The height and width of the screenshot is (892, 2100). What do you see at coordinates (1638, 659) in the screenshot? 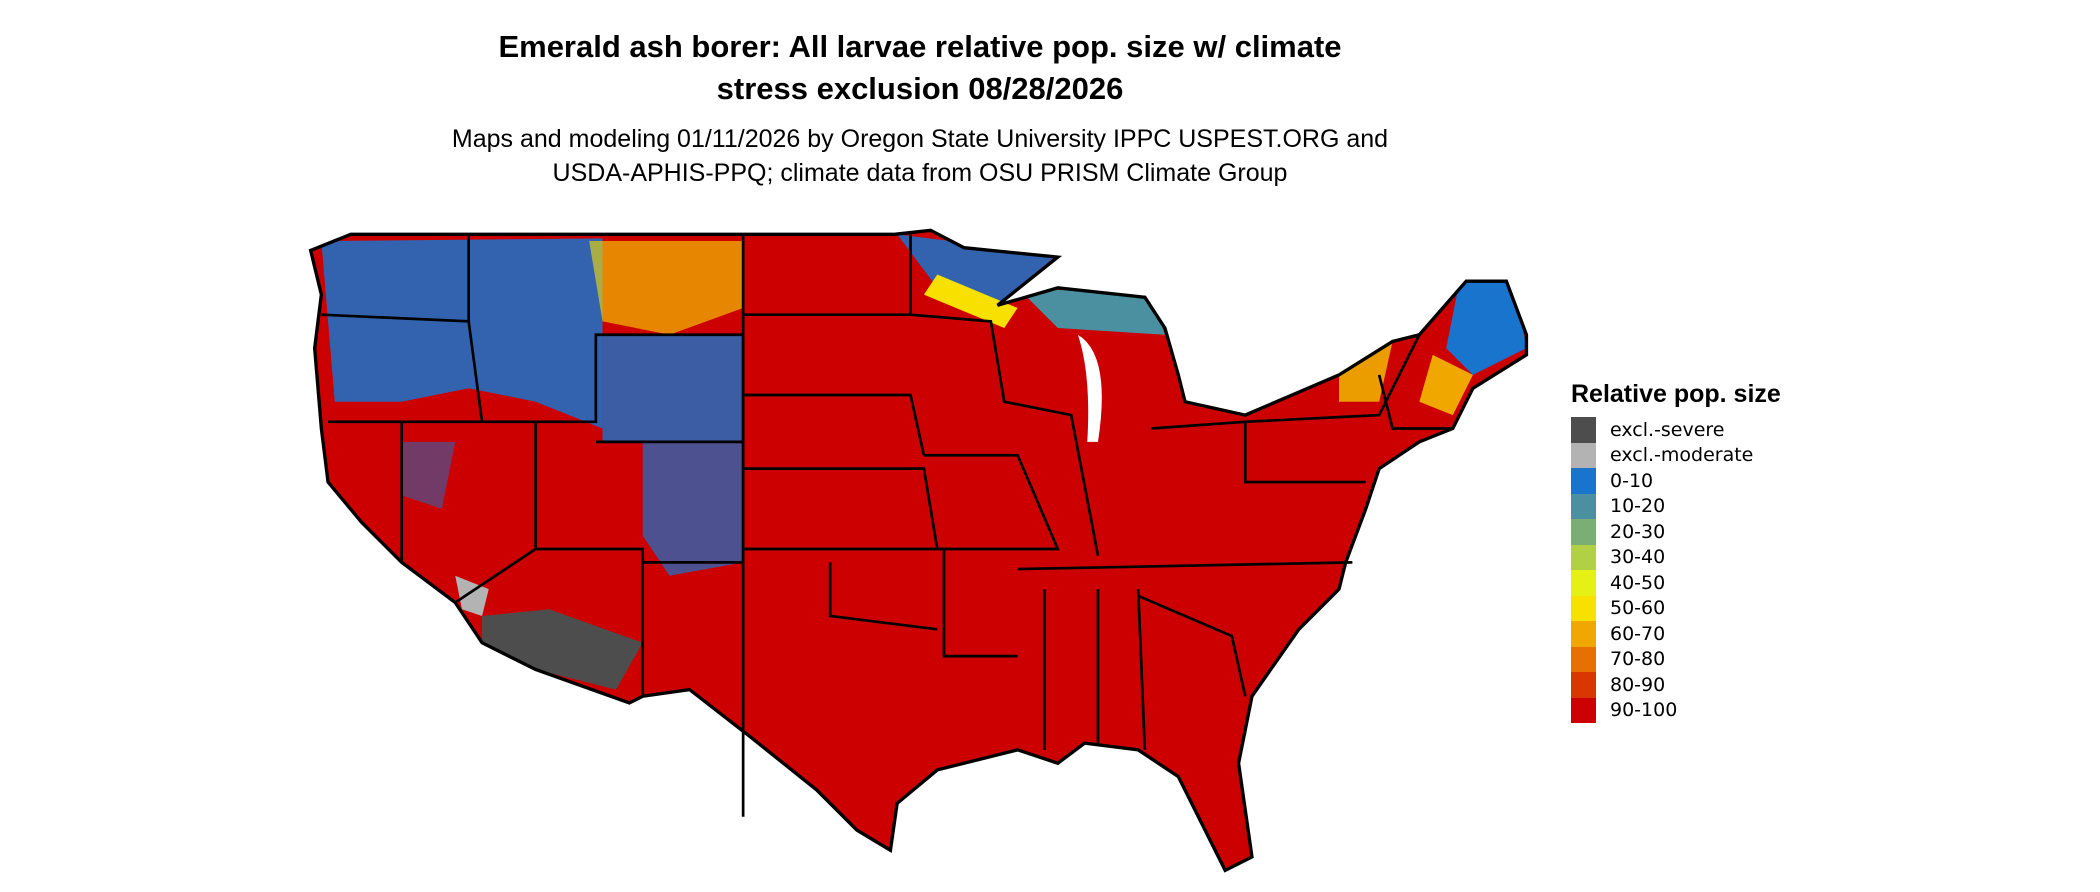
I see `legend-label: 70-80` at bounding box center [1638, 659].